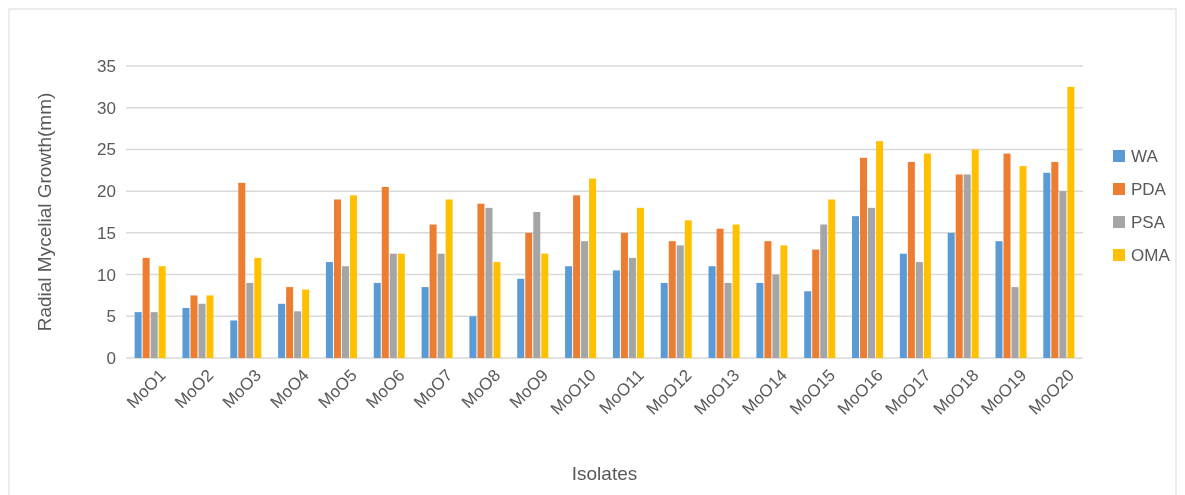 This screenshot has height=495, width=1185. What do you see at coordinates (111, 317) in the screenshot?
I see `y-tick-label: 5` at bounding box center [111, 317].